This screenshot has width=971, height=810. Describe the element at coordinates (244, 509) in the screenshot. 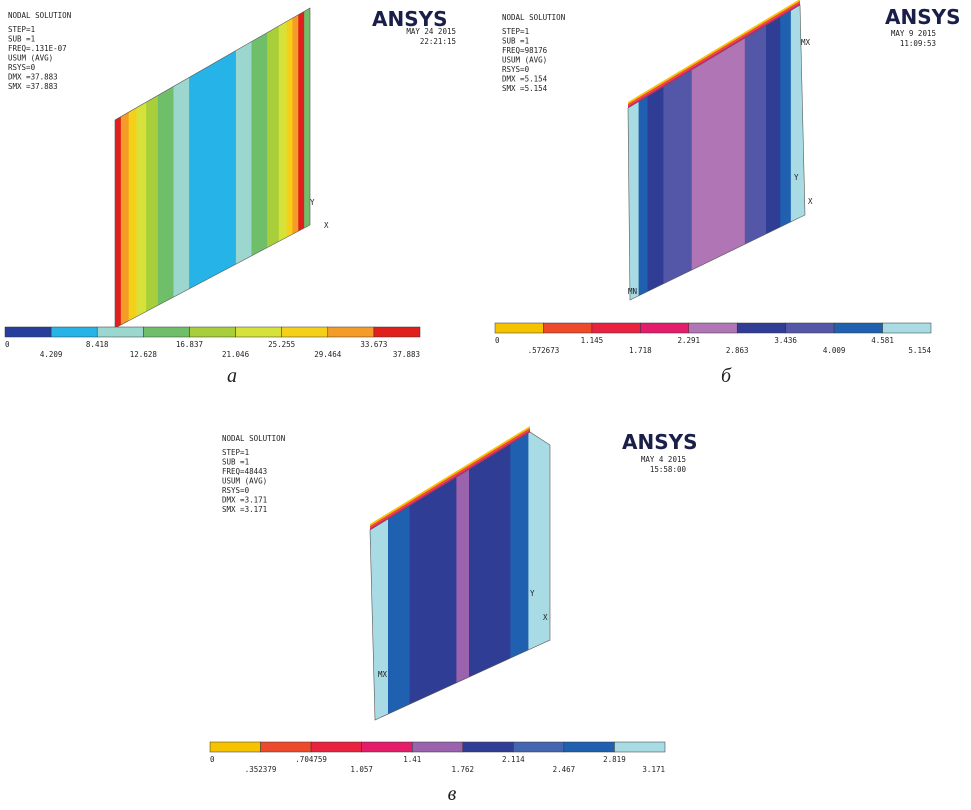

I see `header-line: SMX =3.171` at that location.